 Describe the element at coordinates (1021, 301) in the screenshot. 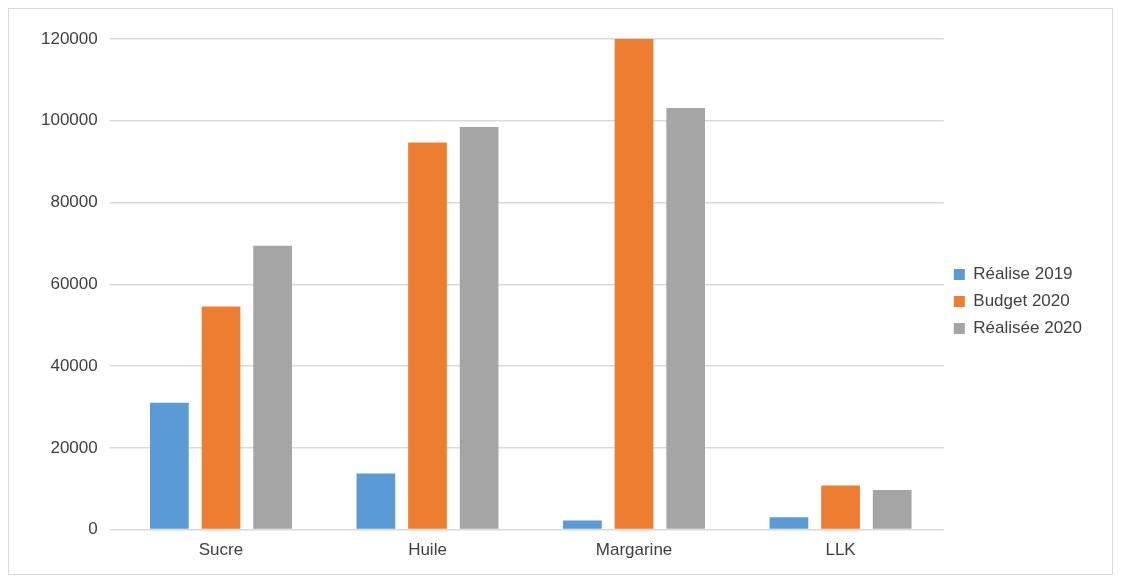

I see `legend-label: Budget 2020` at that location.